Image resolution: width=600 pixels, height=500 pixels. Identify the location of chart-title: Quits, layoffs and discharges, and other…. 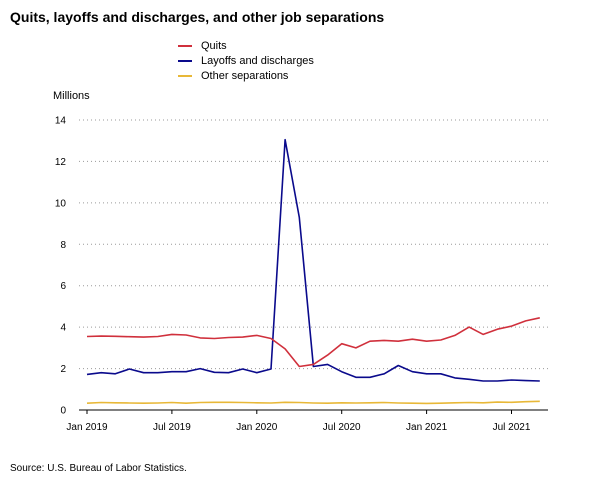
(197, 17).